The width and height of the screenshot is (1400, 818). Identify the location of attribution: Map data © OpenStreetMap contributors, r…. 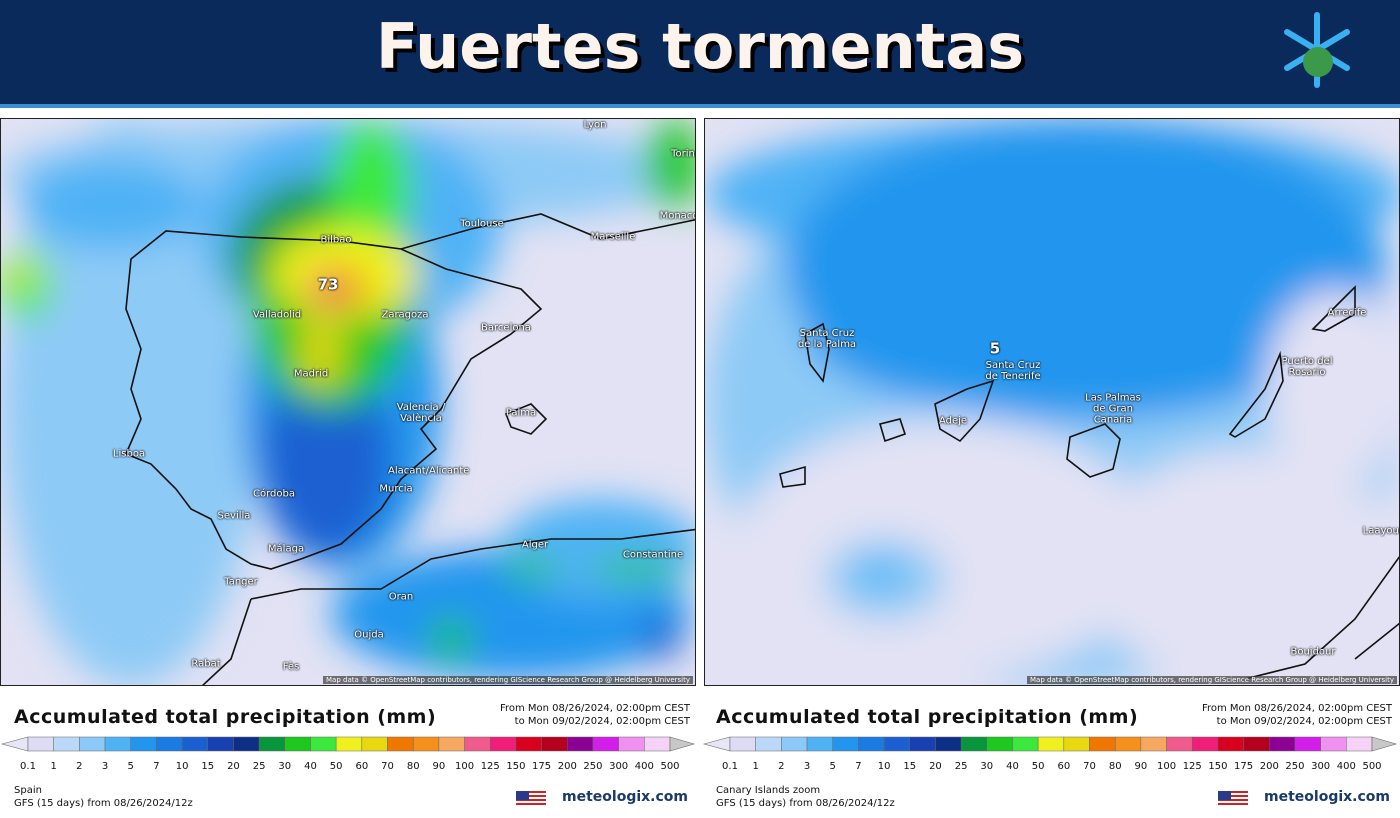
(1212, 680).